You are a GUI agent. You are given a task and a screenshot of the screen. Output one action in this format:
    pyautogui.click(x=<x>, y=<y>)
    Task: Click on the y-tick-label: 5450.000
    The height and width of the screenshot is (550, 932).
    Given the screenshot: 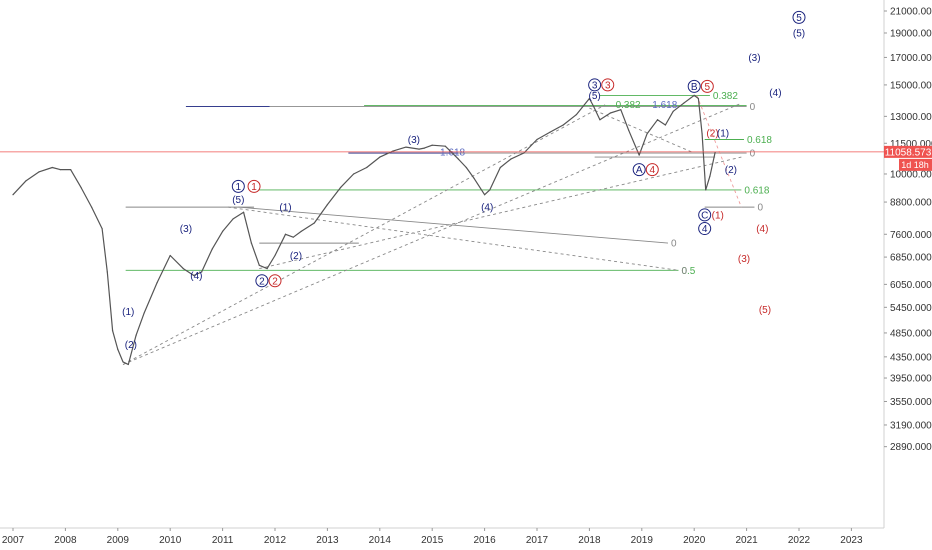 What is the action you would take?
    pyautogui.click(x=911, y=308)
    